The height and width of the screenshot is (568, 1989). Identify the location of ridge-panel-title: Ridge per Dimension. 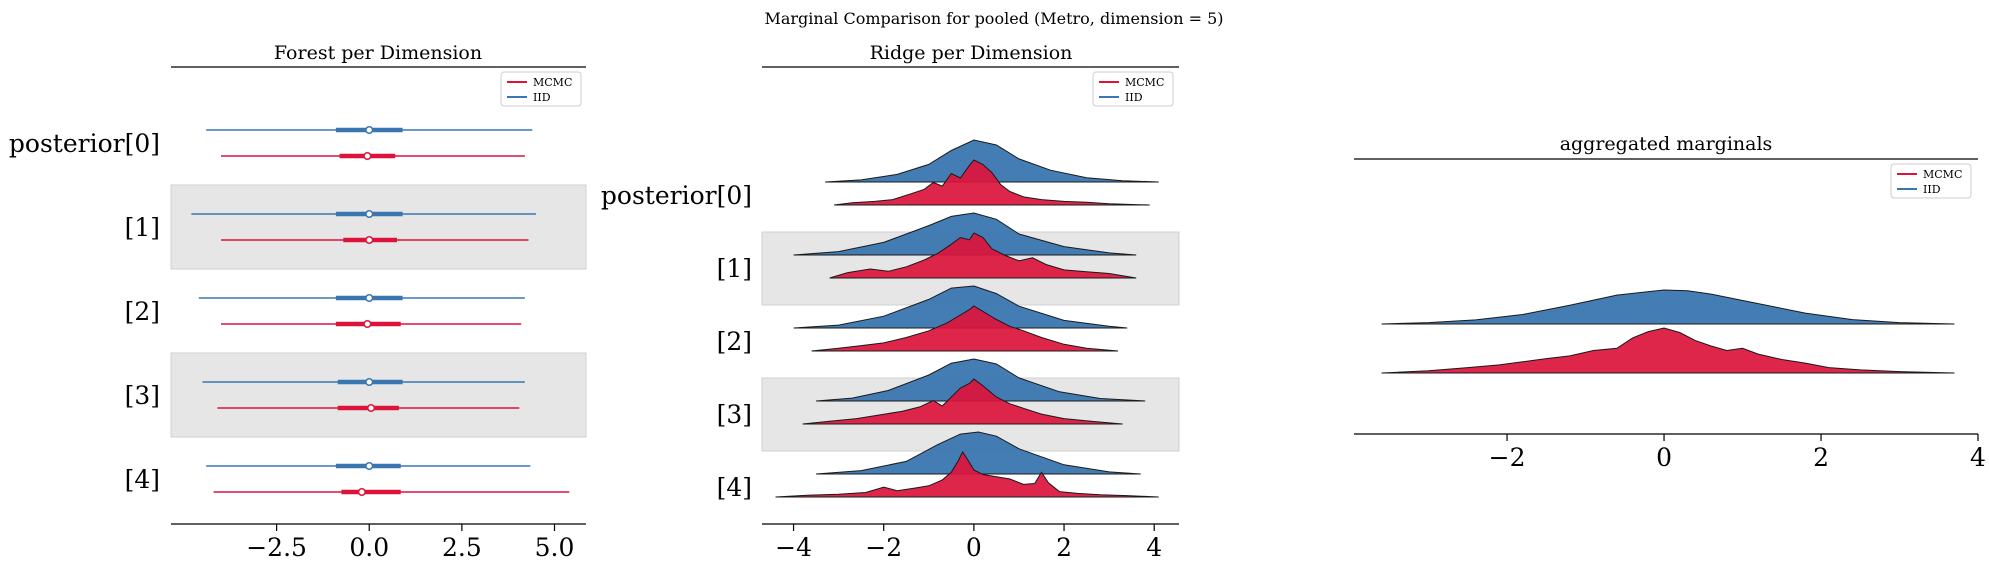
(971, 53).